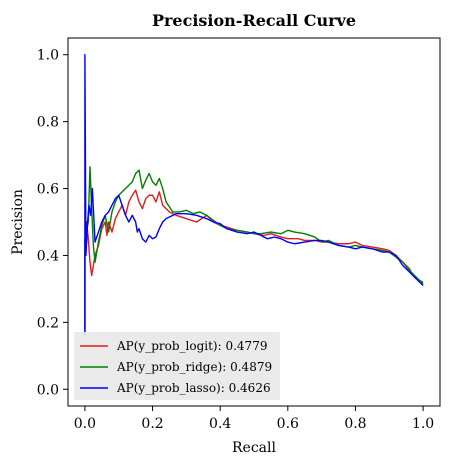  Describe the element at coordinates (423, 424) in the screenshot. I see `x-tick-label: 1.0` at that location.